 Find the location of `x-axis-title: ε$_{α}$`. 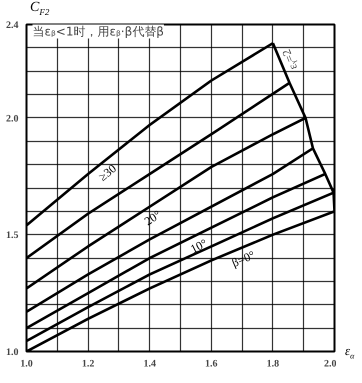

x-axis-title: ε$_{α}$ is located at coordinates (349, 352).